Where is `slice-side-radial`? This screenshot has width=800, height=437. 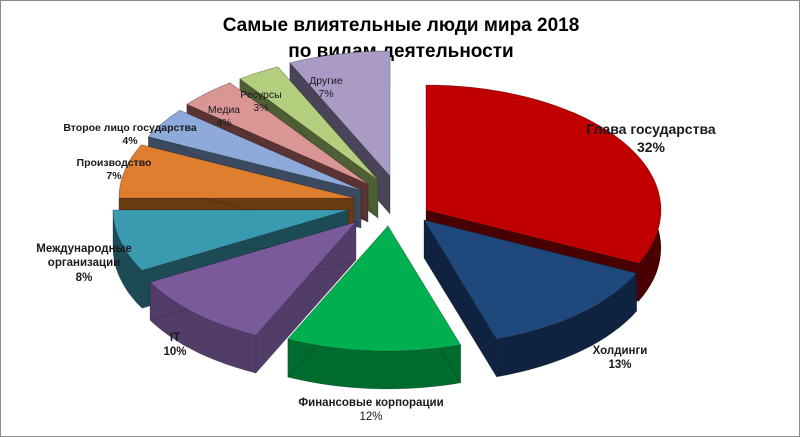
slice-side-radial is located at coordinates (460, 298).